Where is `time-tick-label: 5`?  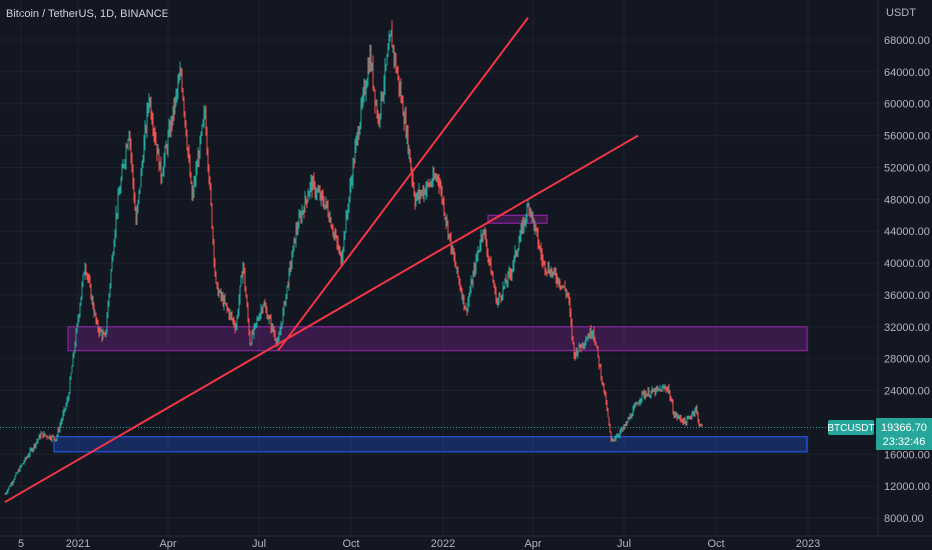 time-tick-label: 5 is located at coordinates (21, 544).